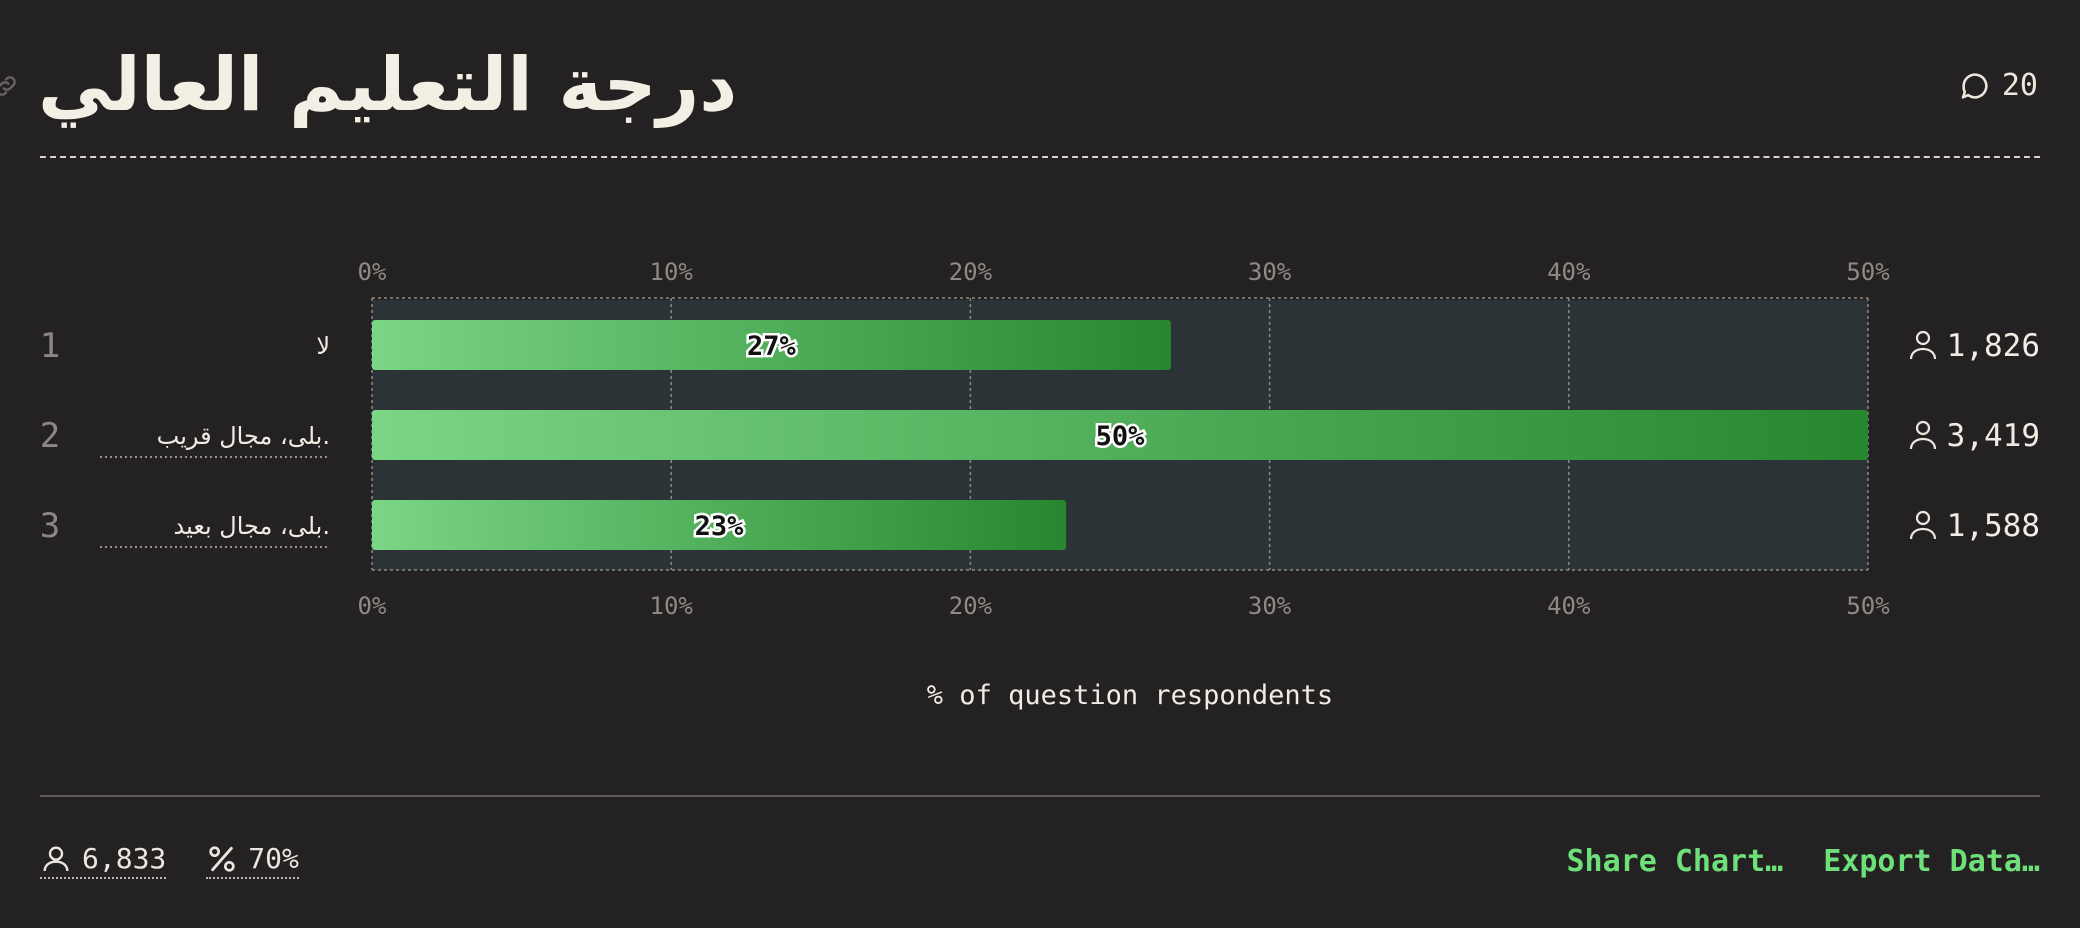 This screenshot has width=2080, height=928. Describe the element at coordinates (2019, 85) in the screenshot. I see `comment-count: 20` at that location.